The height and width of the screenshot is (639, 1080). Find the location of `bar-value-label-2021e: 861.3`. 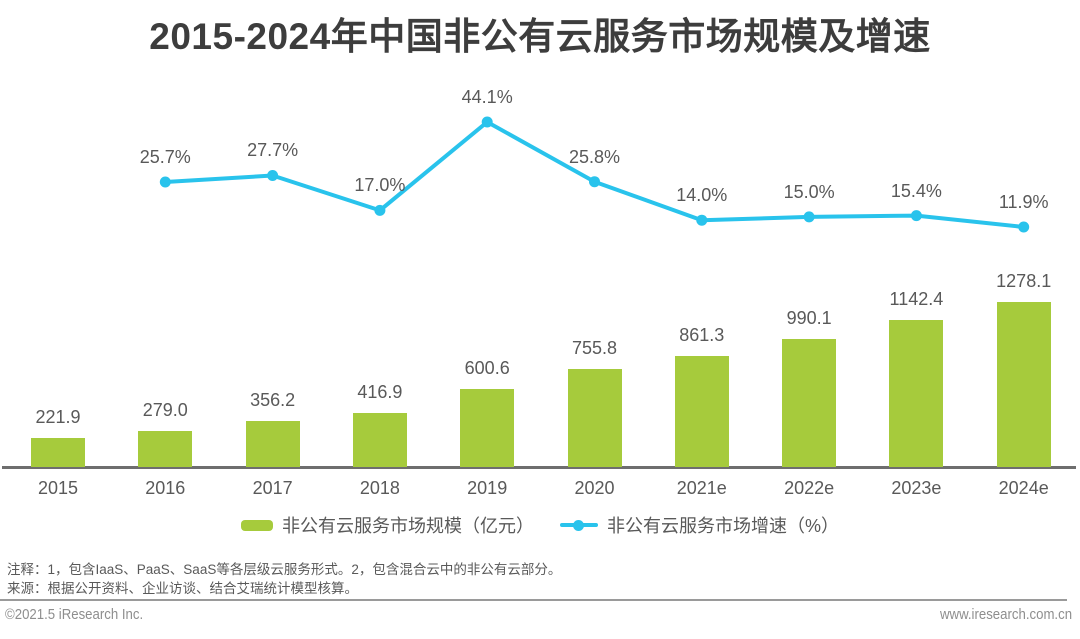

bar-value-label-2021e: 861.3 is located at coordinates (702, 334).